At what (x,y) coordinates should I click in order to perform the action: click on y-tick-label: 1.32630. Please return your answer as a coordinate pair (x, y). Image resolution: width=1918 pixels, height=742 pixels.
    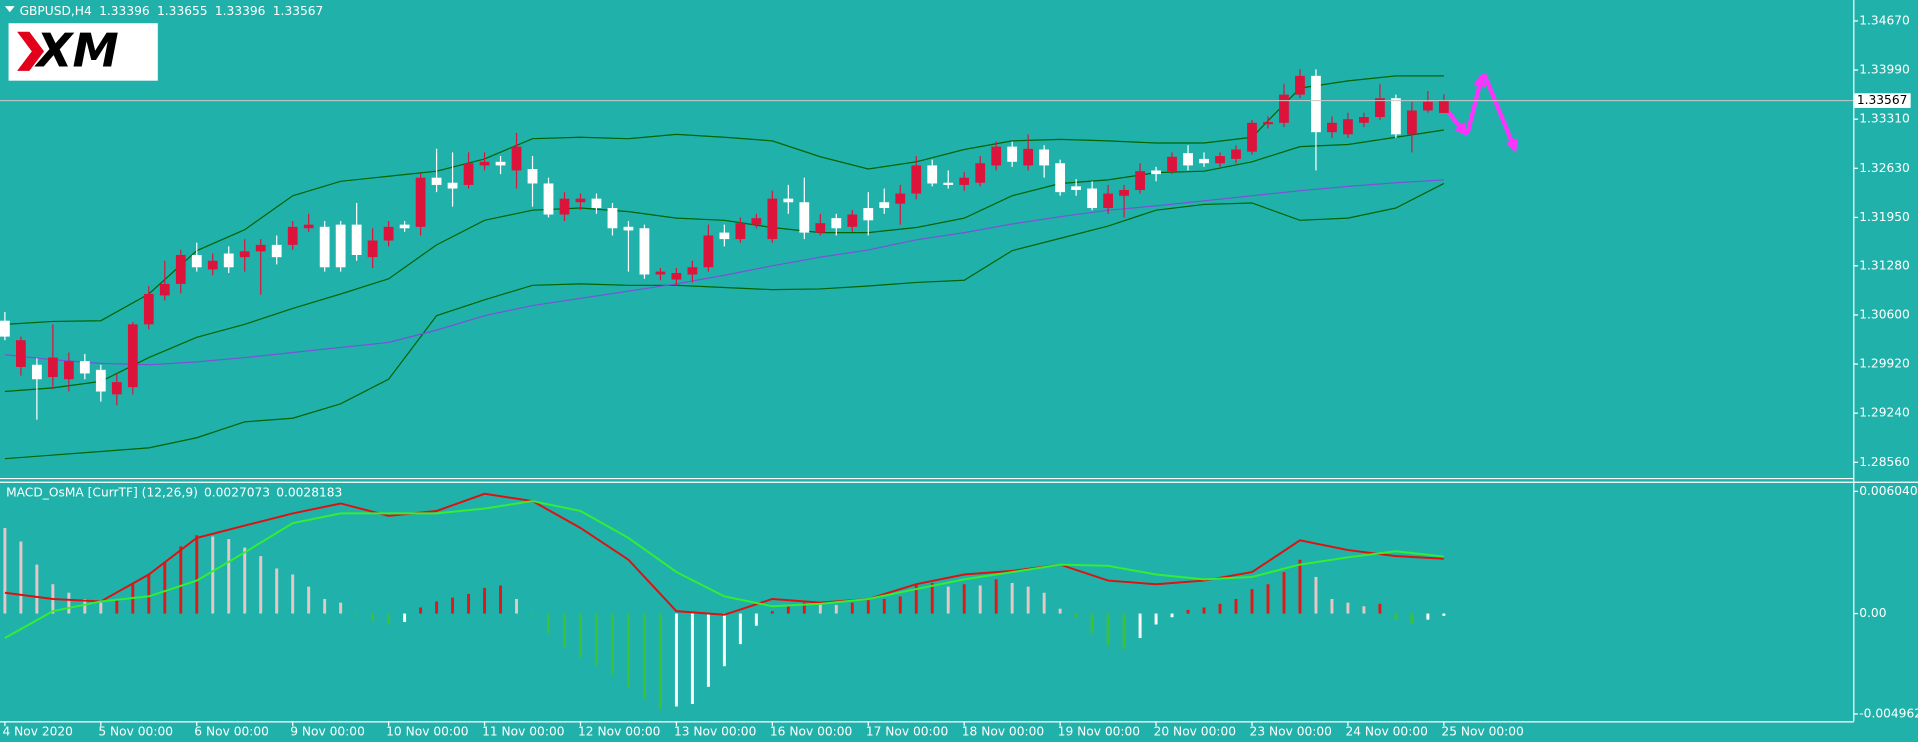
    Looking at the image, I should click on (1884, 168).